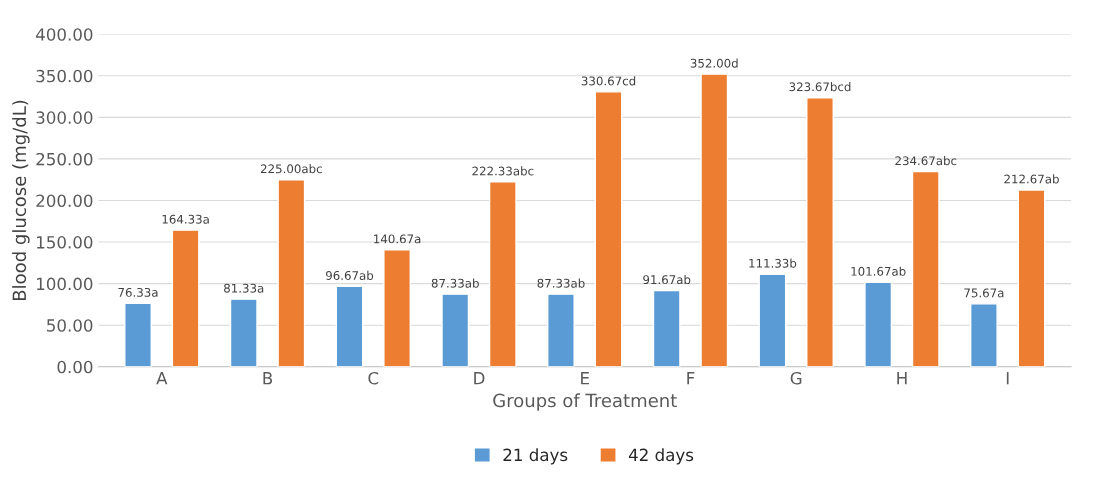 This screenshot has width=1093, height=489. Describe the element at coordinates (878, 271) in the screenshot. I see `data-label: 101.67ab` at that location.